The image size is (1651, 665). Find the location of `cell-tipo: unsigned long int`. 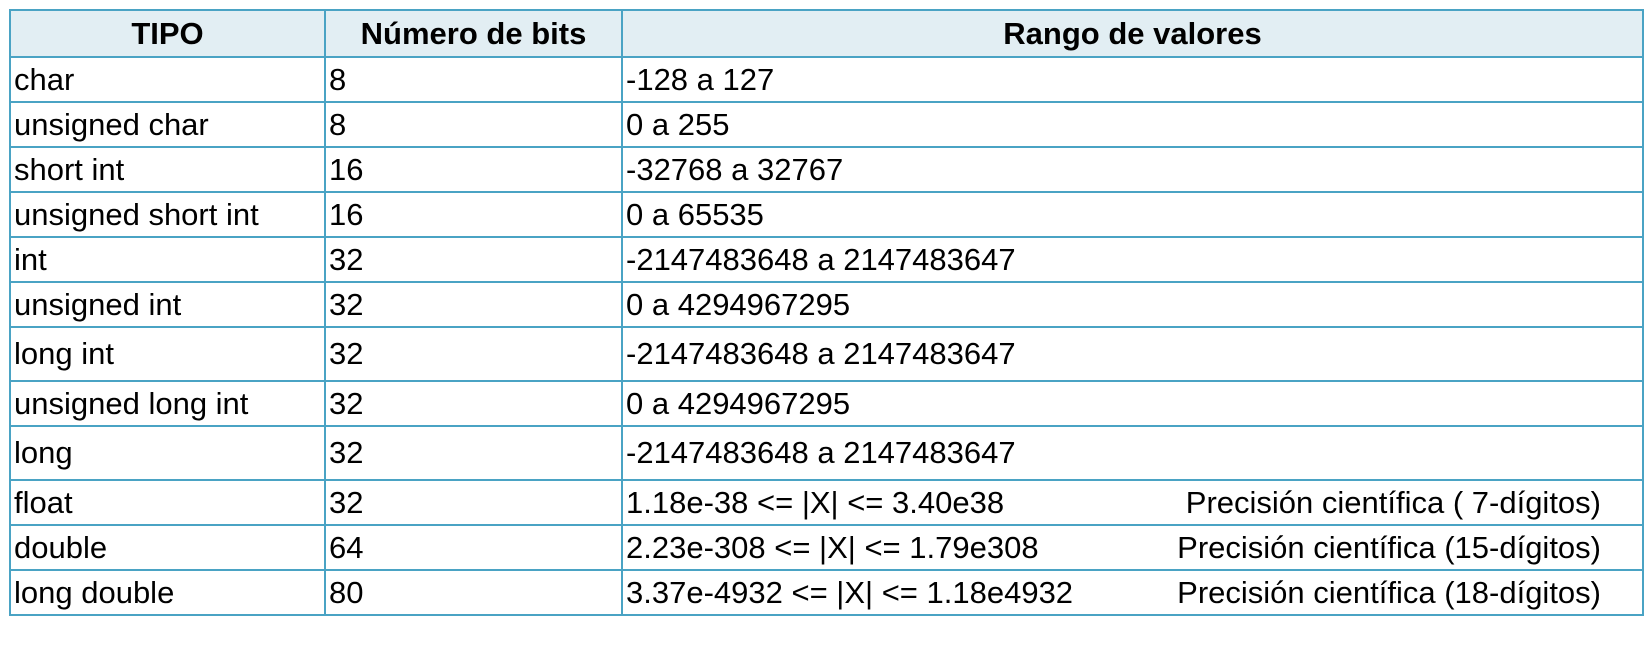

cell-tipo: unsigned long int is located at coordinates (167, 403).